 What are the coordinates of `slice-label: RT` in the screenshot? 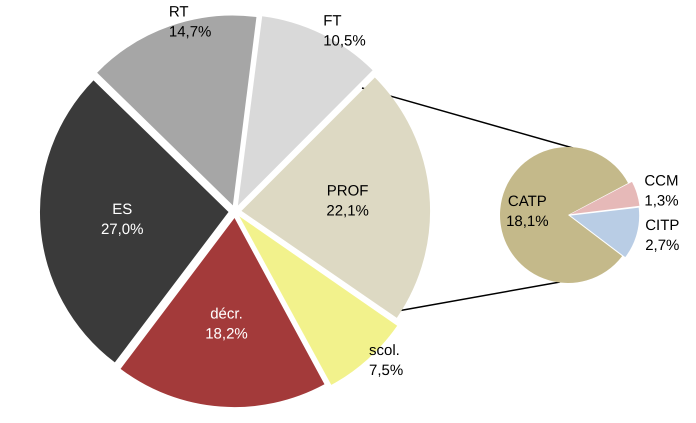 It's located at (178, 11).